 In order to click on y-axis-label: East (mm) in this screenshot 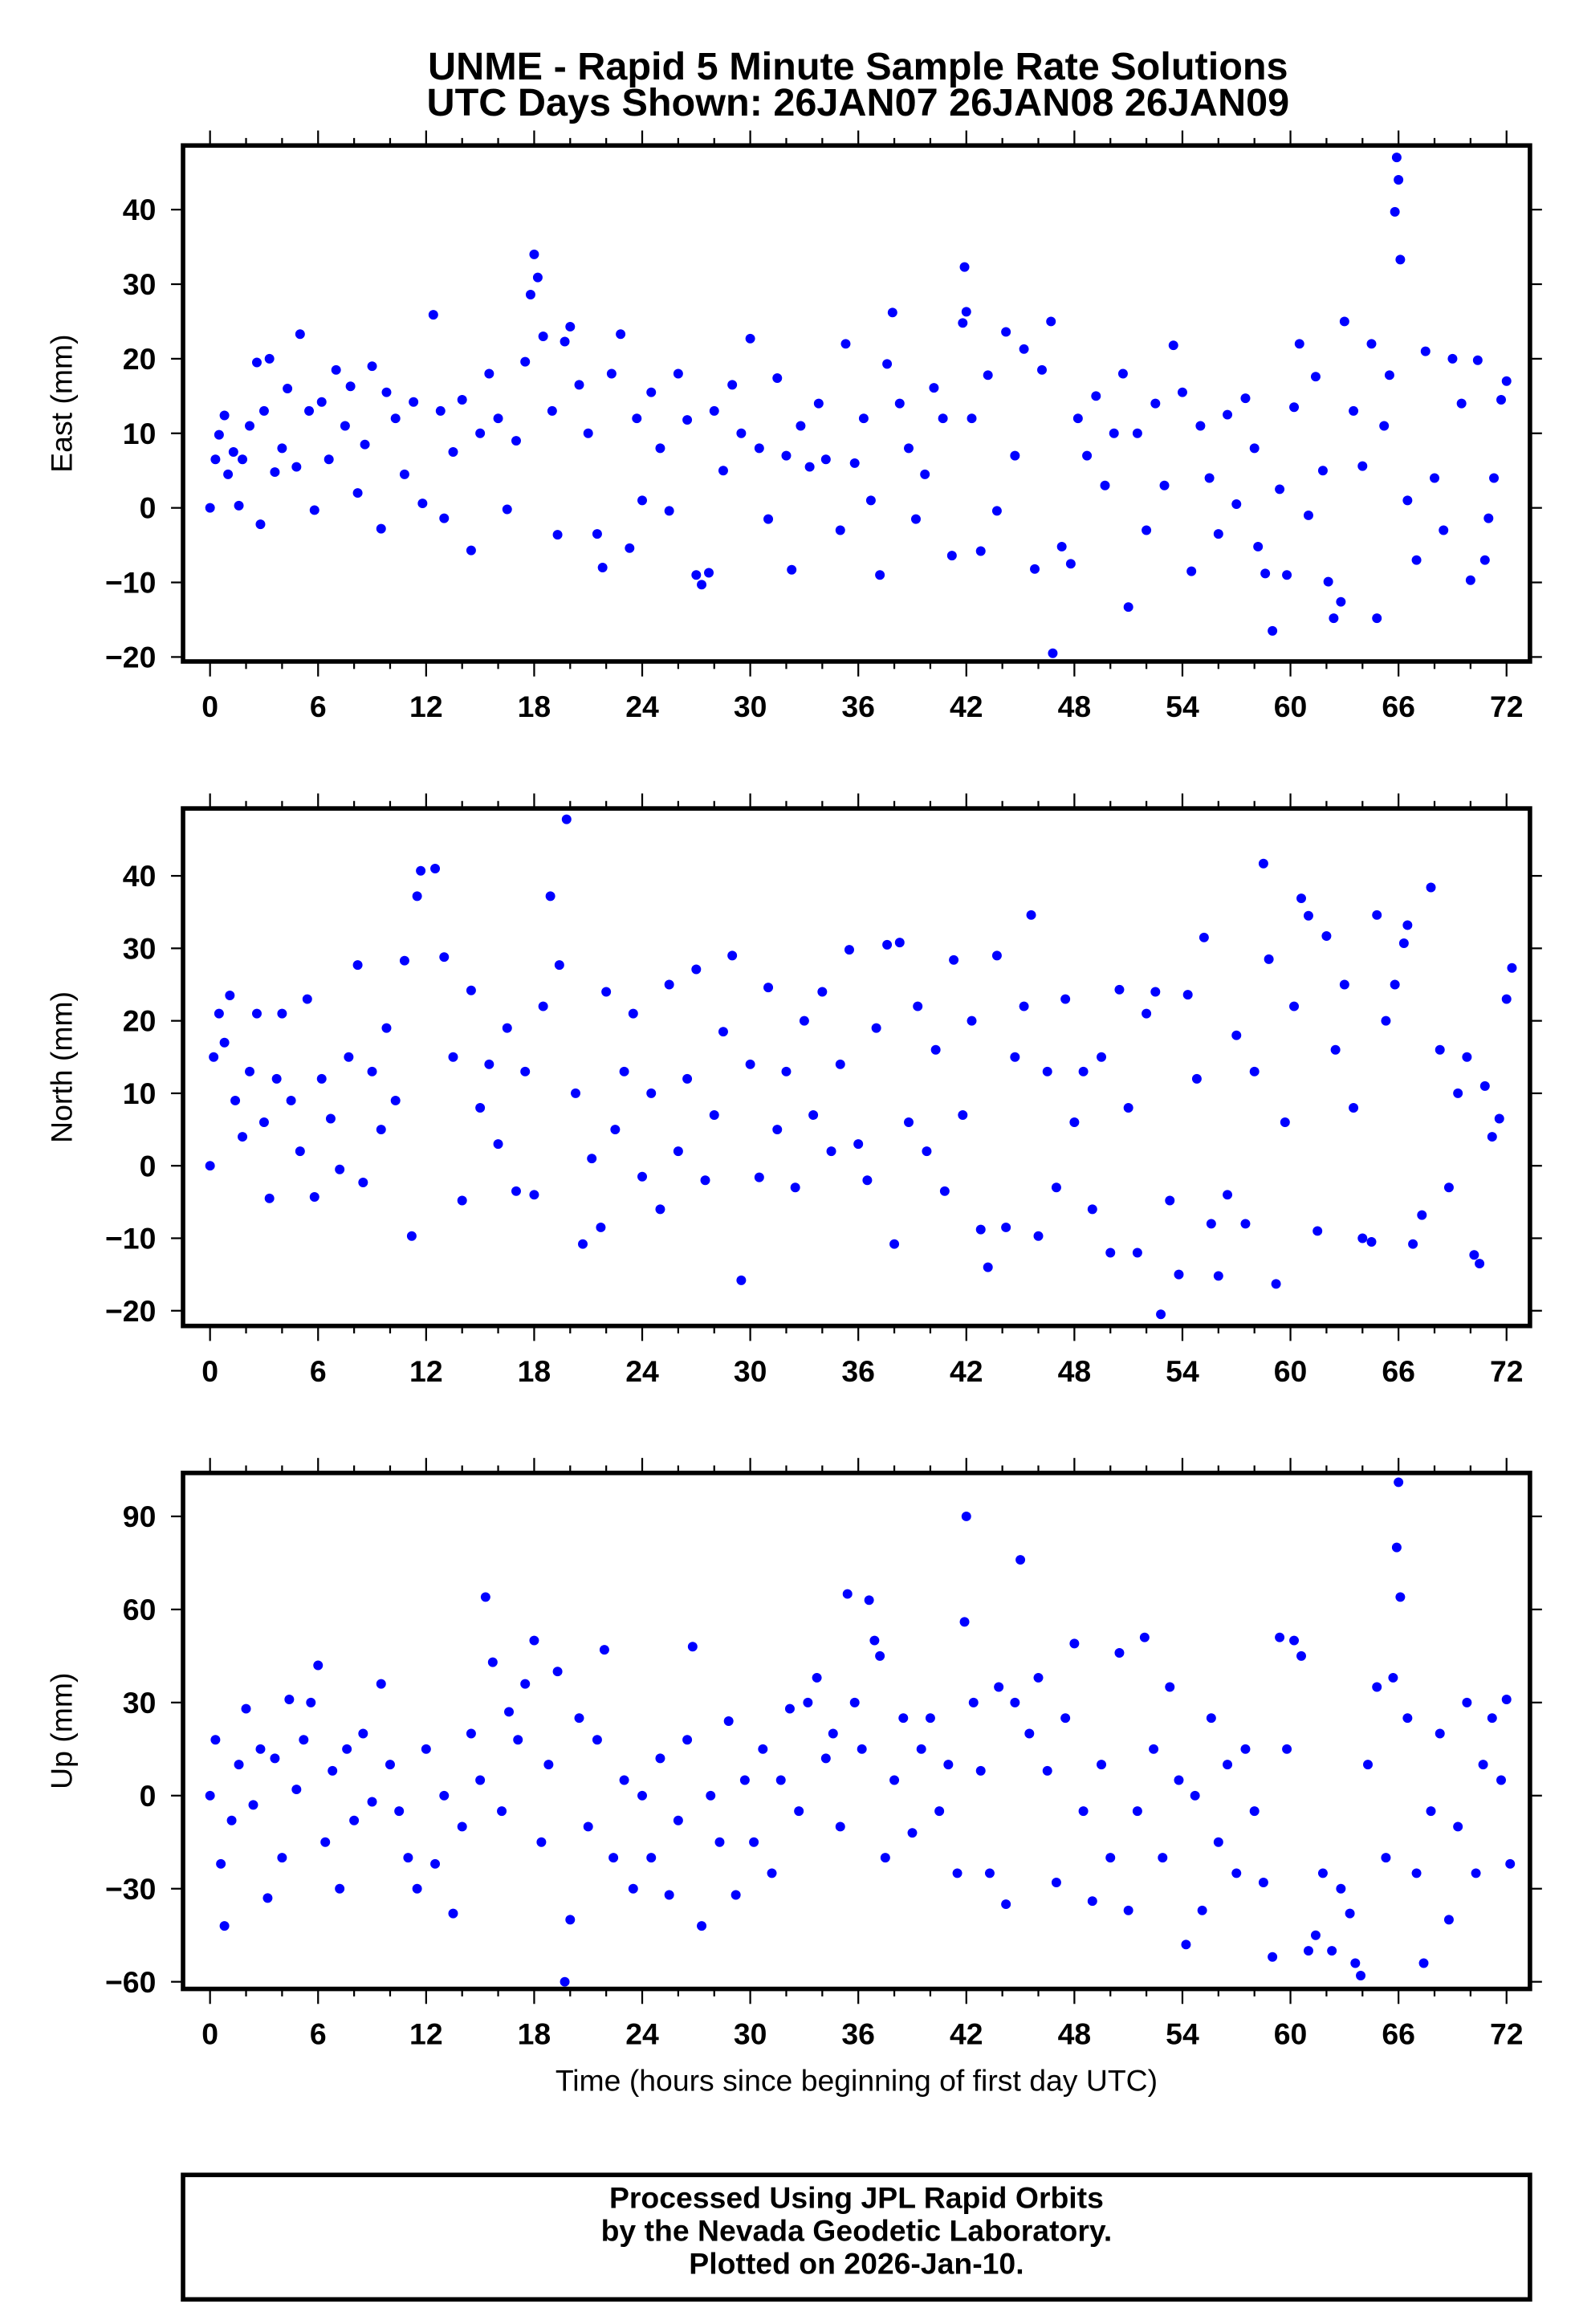, I will do `click(62, 403)`.